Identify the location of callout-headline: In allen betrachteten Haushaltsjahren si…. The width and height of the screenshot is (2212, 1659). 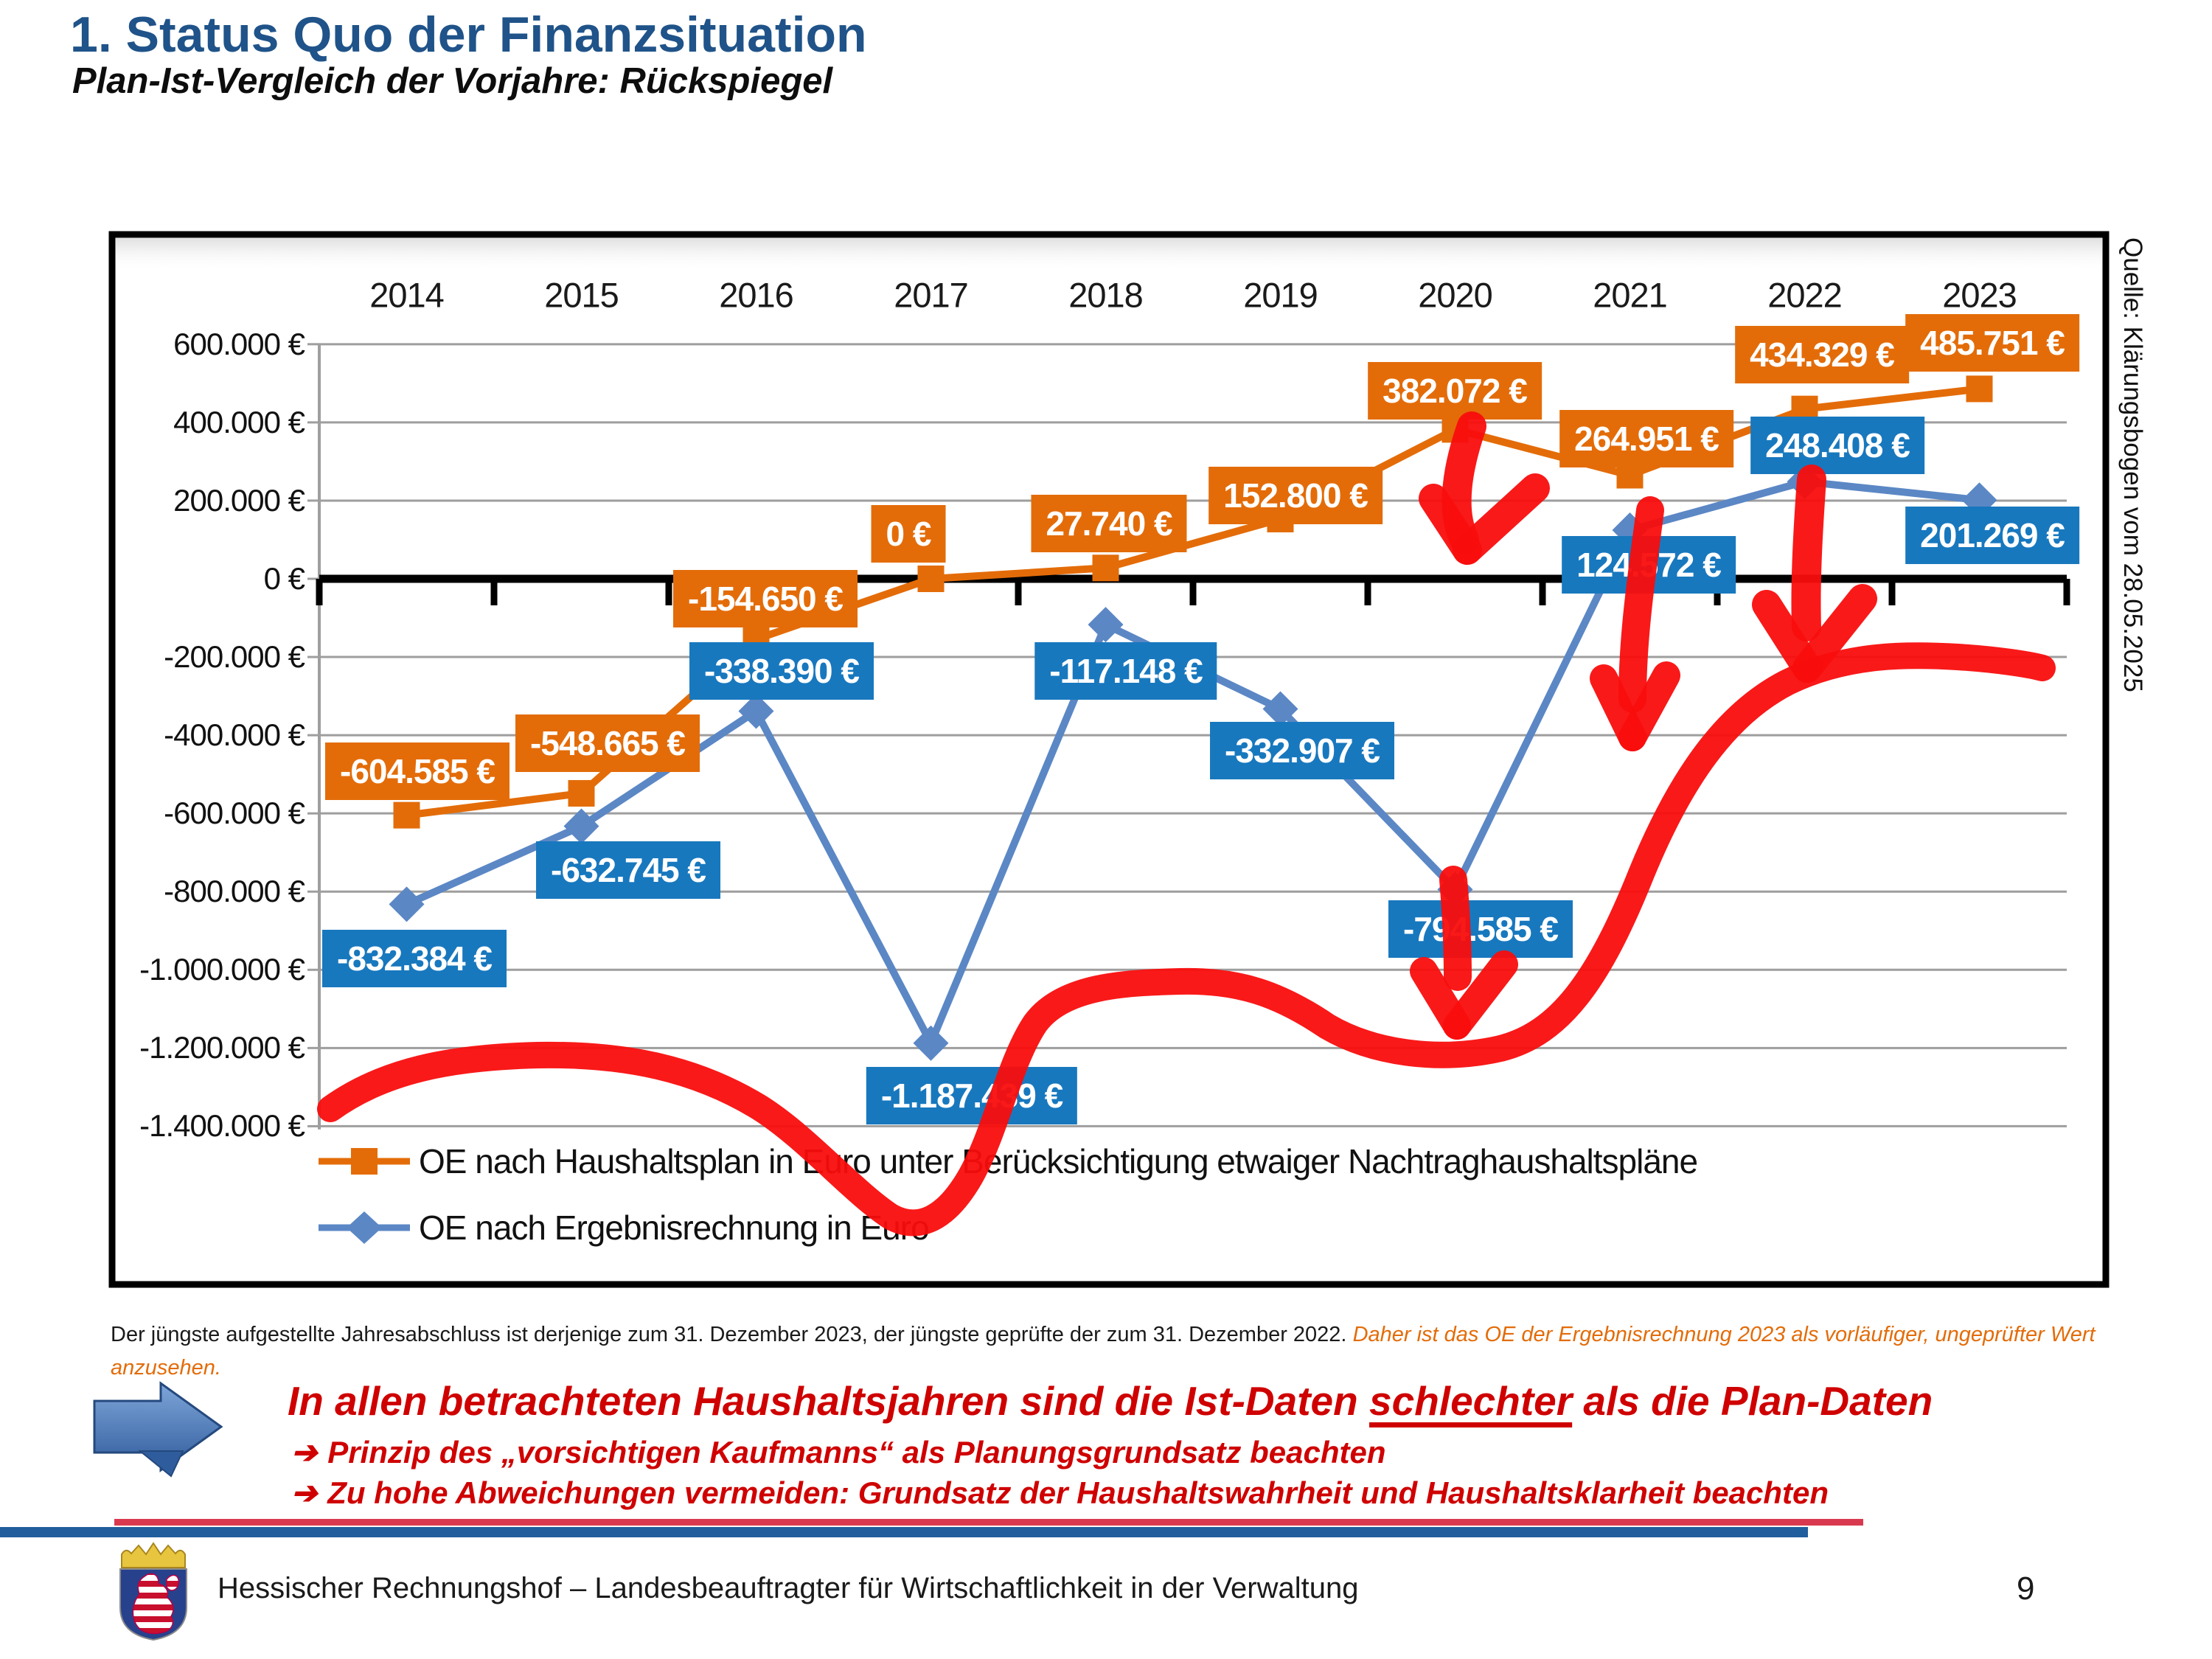
(1110, 1401).